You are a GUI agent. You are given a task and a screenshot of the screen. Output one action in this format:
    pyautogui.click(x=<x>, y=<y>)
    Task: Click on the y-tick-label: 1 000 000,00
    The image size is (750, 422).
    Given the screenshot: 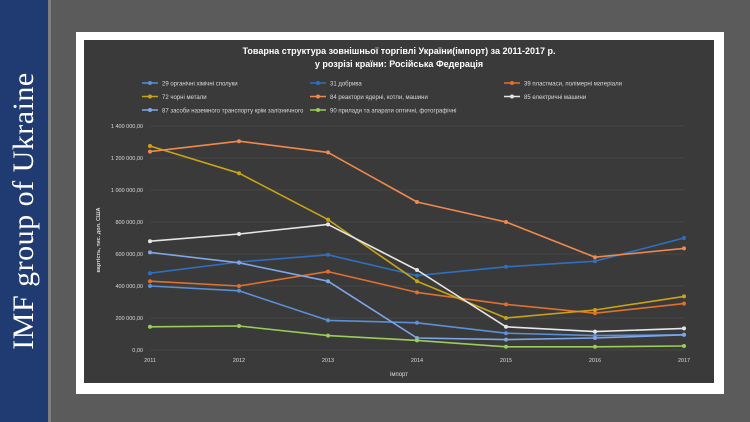 What is the action you would take?
    pyautogui.click(x=127, y=191)
    